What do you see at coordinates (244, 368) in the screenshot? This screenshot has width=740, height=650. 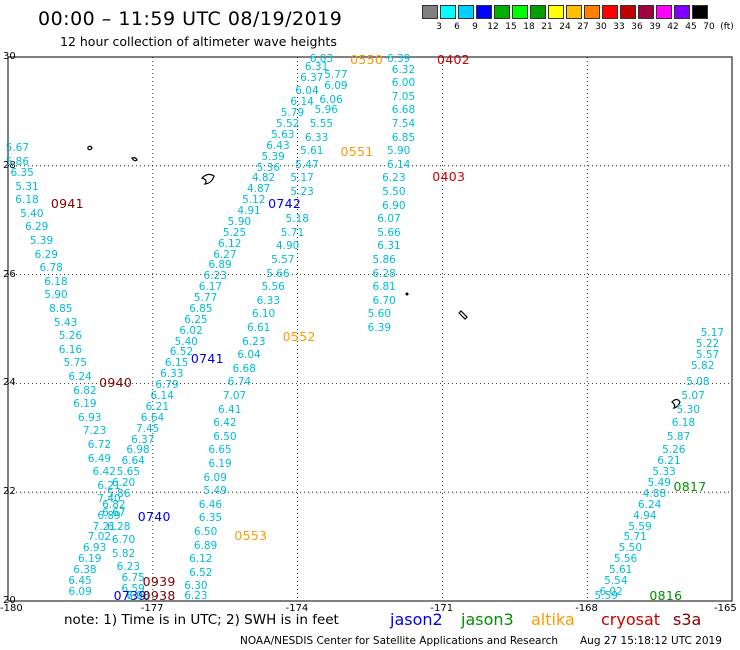 I see `wave-height-value: 6.68` at bounding box center [244, 368].